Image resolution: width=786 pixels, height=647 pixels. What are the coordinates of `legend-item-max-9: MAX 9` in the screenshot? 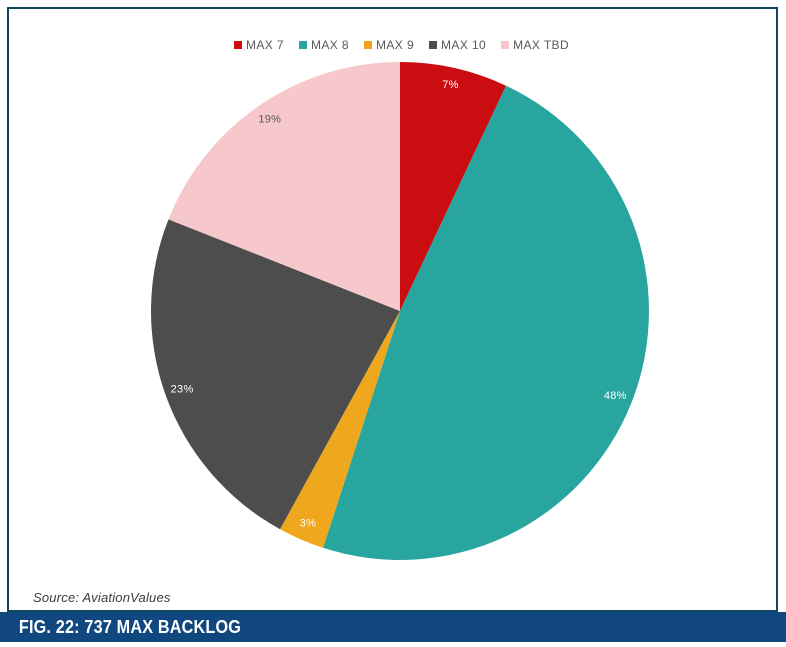 It's located at (389, 45).